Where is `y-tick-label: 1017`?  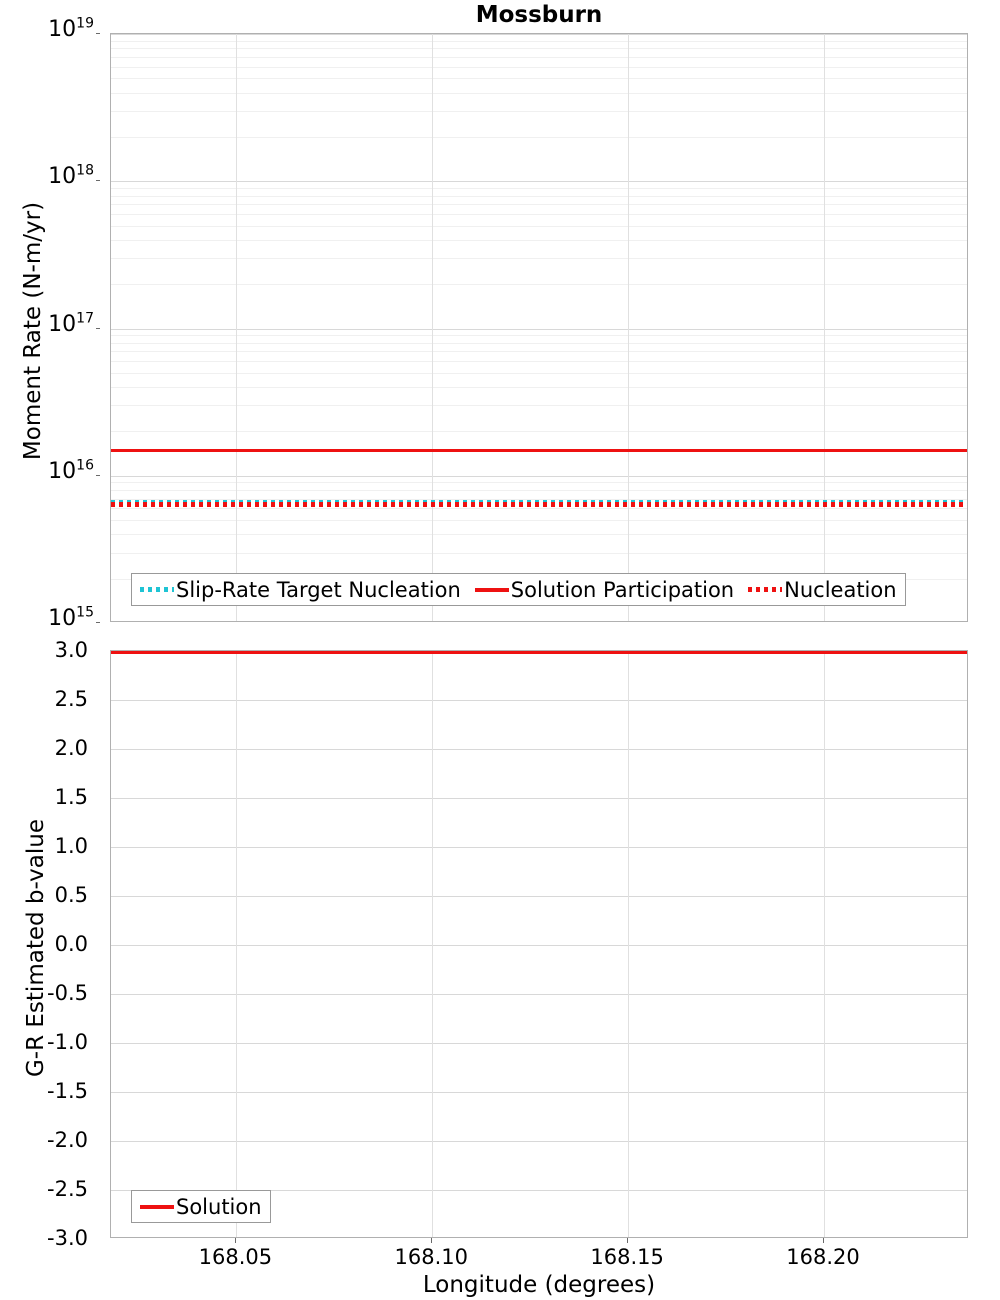
y-tick-label: 1017 is located at coordinates (71, 323).